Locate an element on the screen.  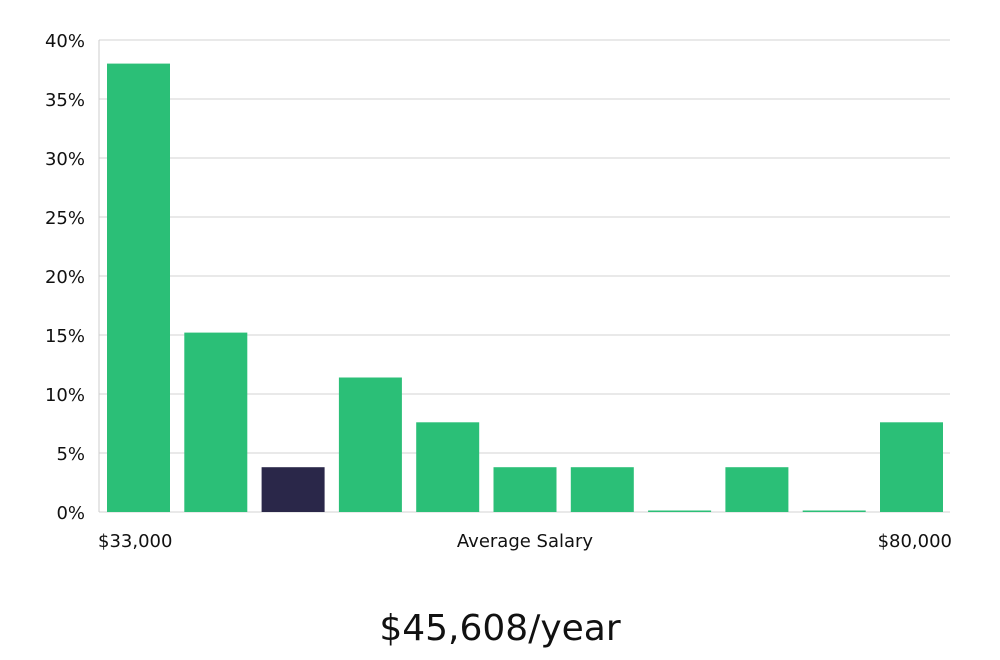
x-axis-min-label: $33,000 is located at coordinates (135, 541).